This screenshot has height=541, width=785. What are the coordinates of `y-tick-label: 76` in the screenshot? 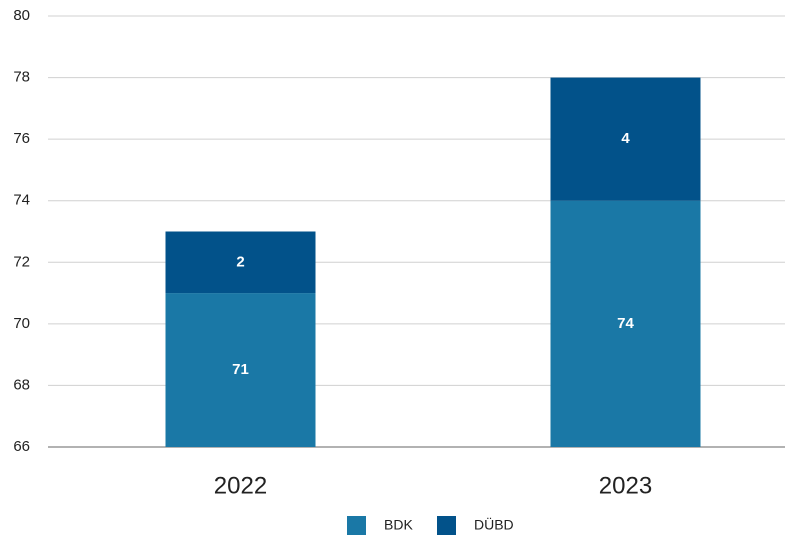 It's located at (21, 138).